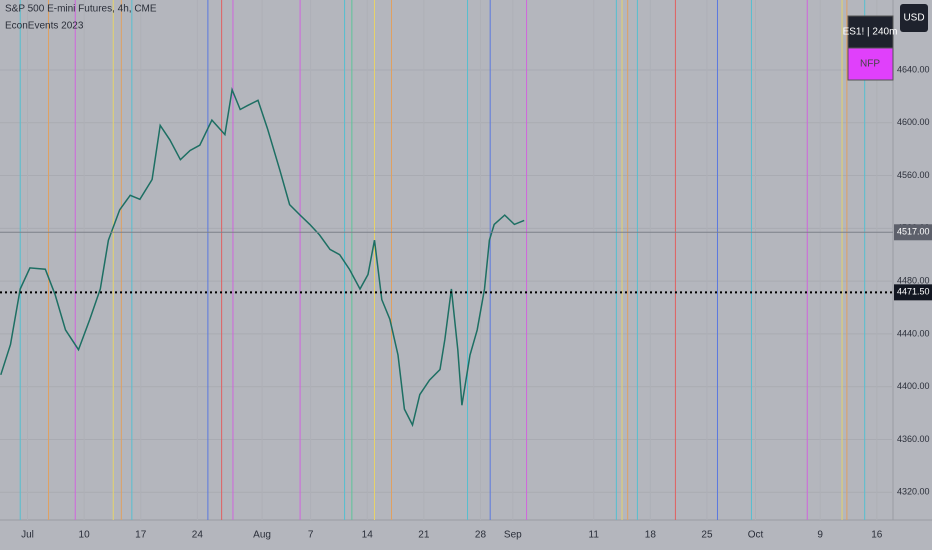 The width and height of the screenshot is (932, 550). Describe the element at coordinates (756, 535) in the screenshot. I see `x-tick-label: Oct` at that location.